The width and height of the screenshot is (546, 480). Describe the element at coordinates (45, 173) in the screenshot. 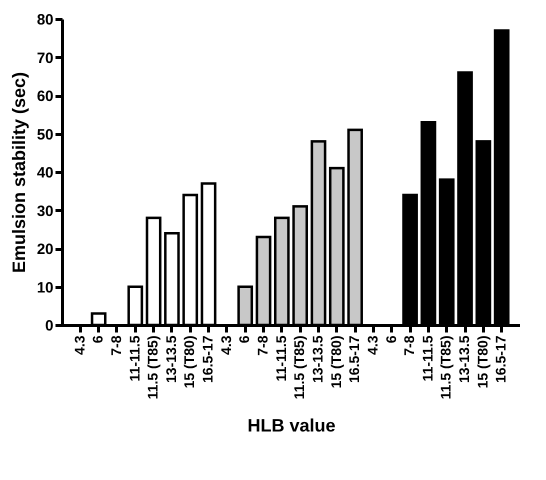

I see `y-tick-label: 40` at that location.